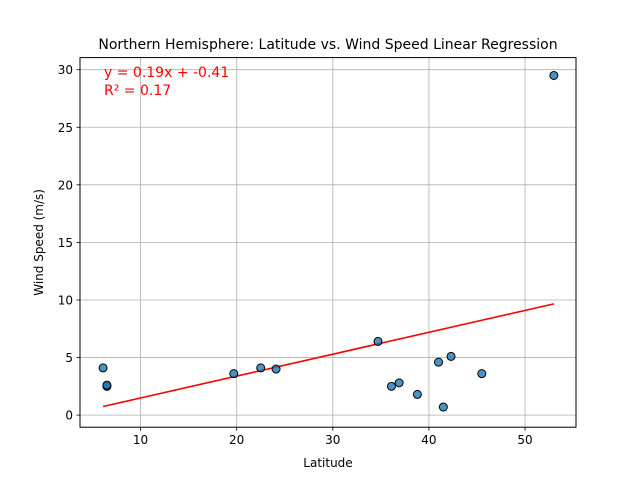 The height and width of the screenshot is (480, 640). What do you see at coordinates (69, 358) in the screenshot?
I see `y-tick-label: 5` at bounding box center [69, 358].